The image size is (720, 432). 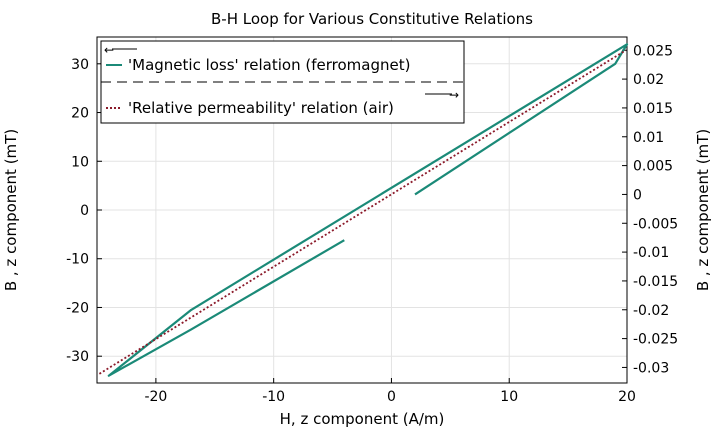 I want to click on legend-arrow-right-icon: →, so click(x=454, y=95).